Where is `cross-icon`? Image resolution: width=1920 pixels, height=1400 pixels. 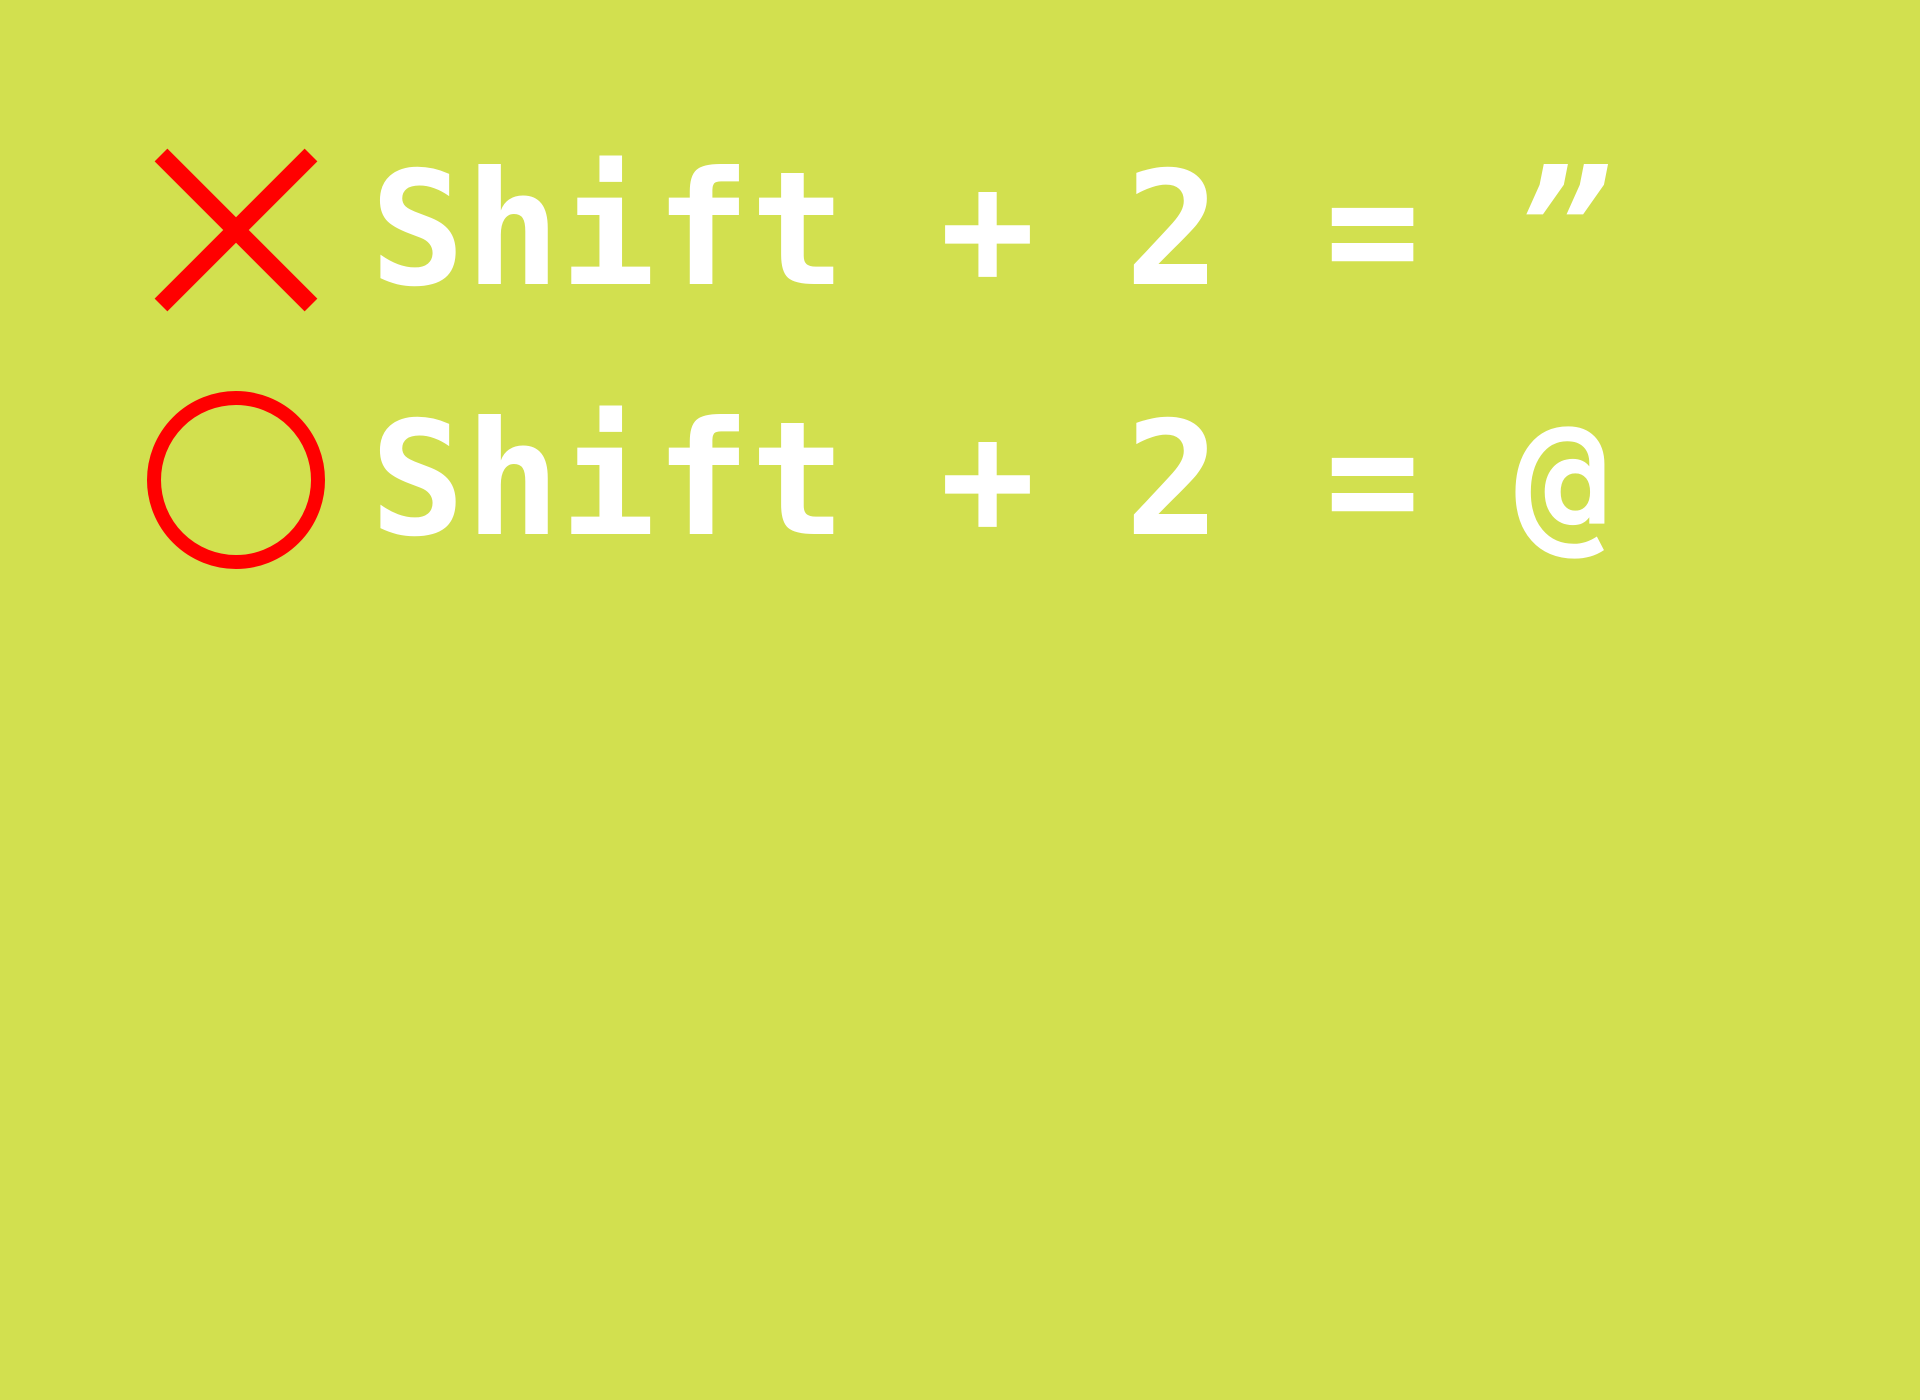 cross-icon is located at coordinates (236, 230).